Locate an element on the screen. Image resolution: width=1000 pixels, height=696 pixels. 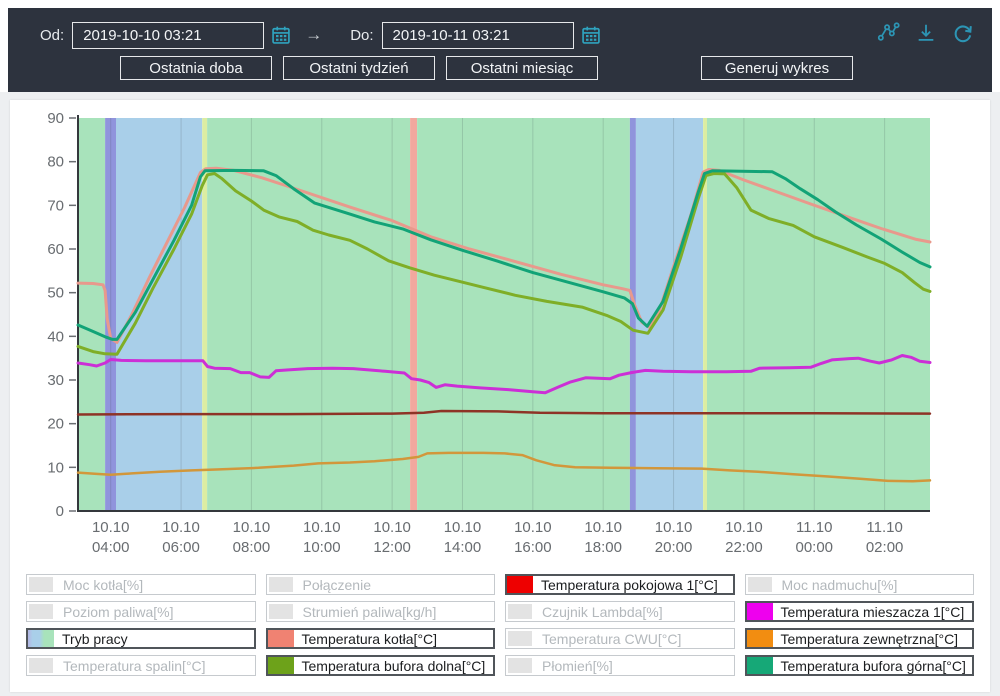
mode-salmon-band is located at coordinates (414, 314).